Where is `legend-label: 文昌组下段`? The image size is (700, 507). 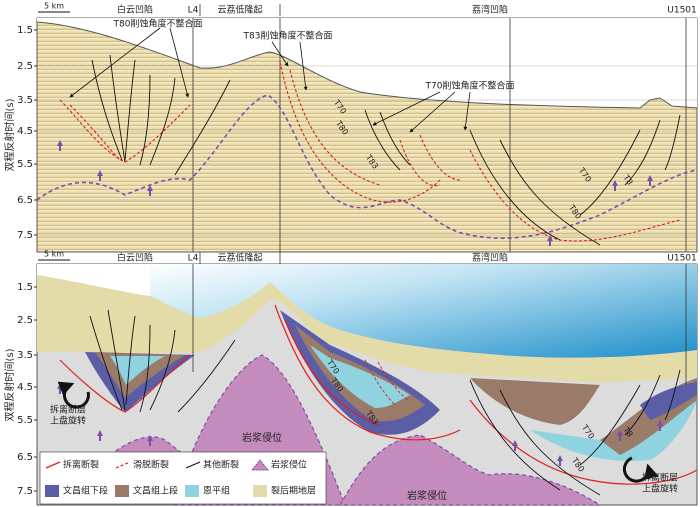
legend-label: 文昌组下段 is located at coordinates (85, 491).